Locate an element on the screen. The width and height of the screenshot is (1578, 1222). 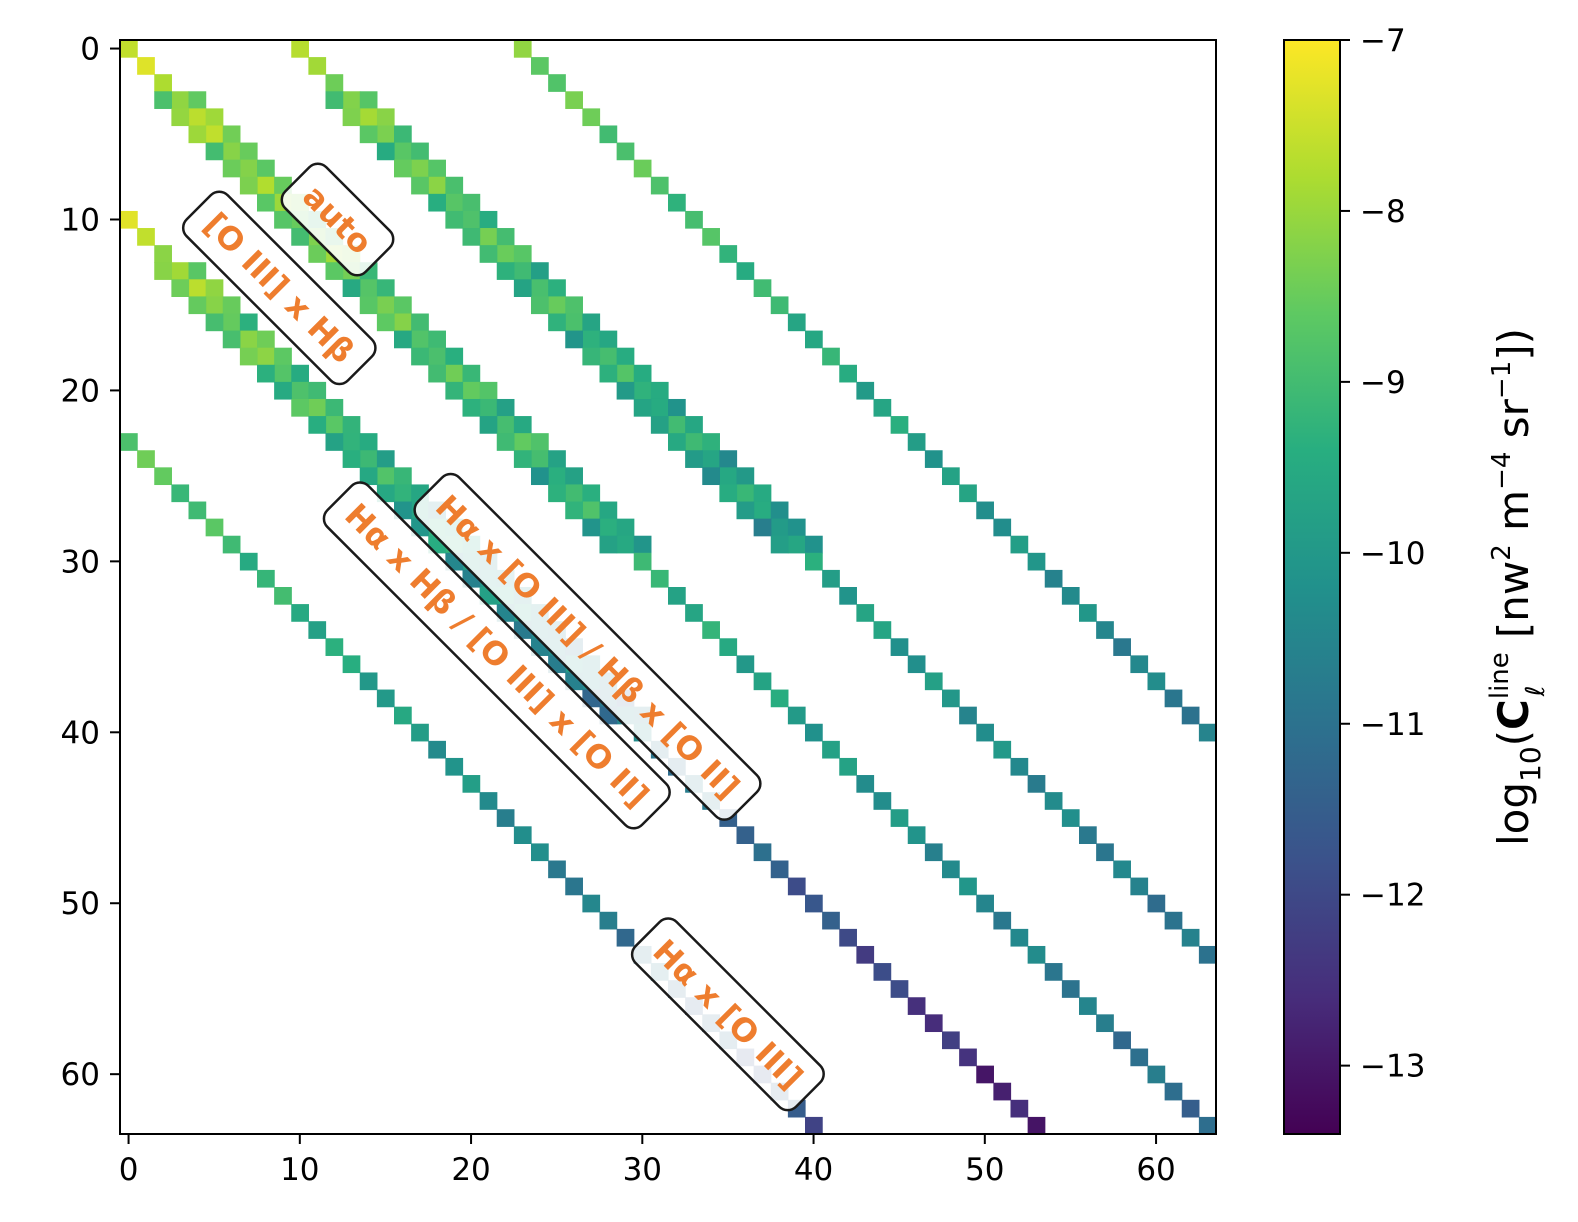
y-tick-label: 10 is located at coordinates (80, 220).